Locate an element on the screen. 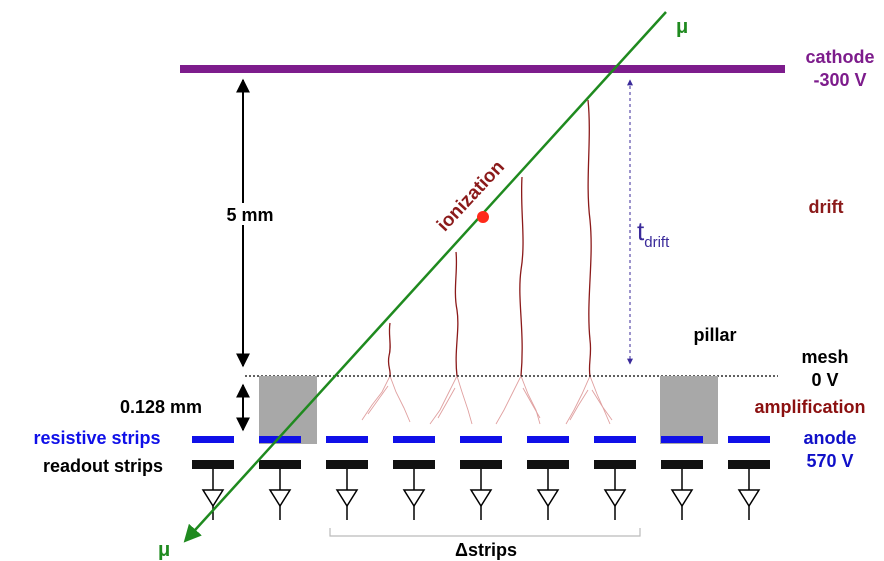 The width and height of the screenshot is (884, 561). pillar-right is located at coordinates (689, 410).